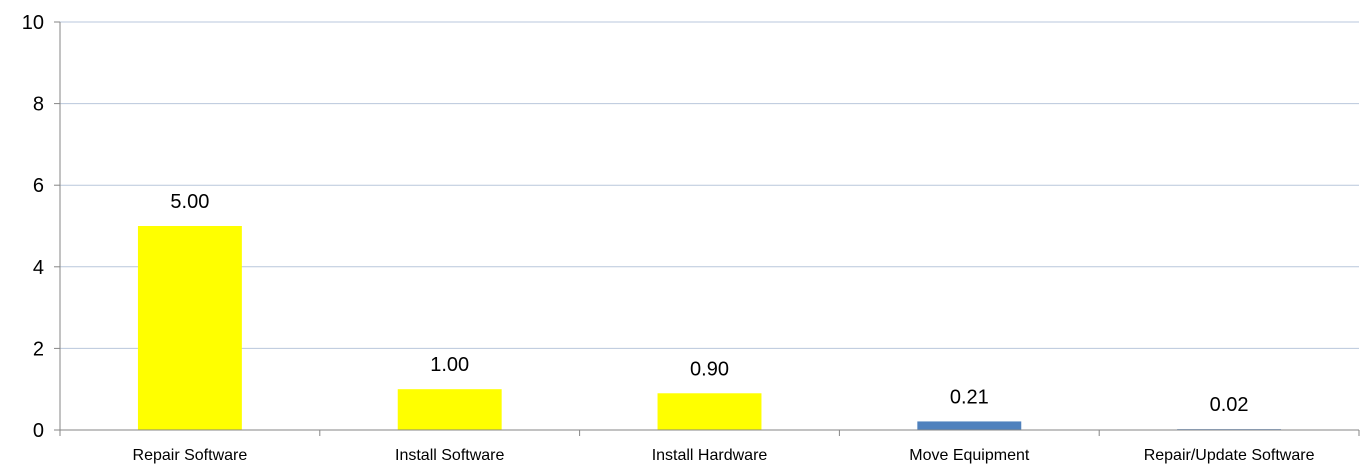  What do you see at coordinates (189, 202) in the screenshot?
I see `data-label: 5.00` at bounding box center [189, 202].